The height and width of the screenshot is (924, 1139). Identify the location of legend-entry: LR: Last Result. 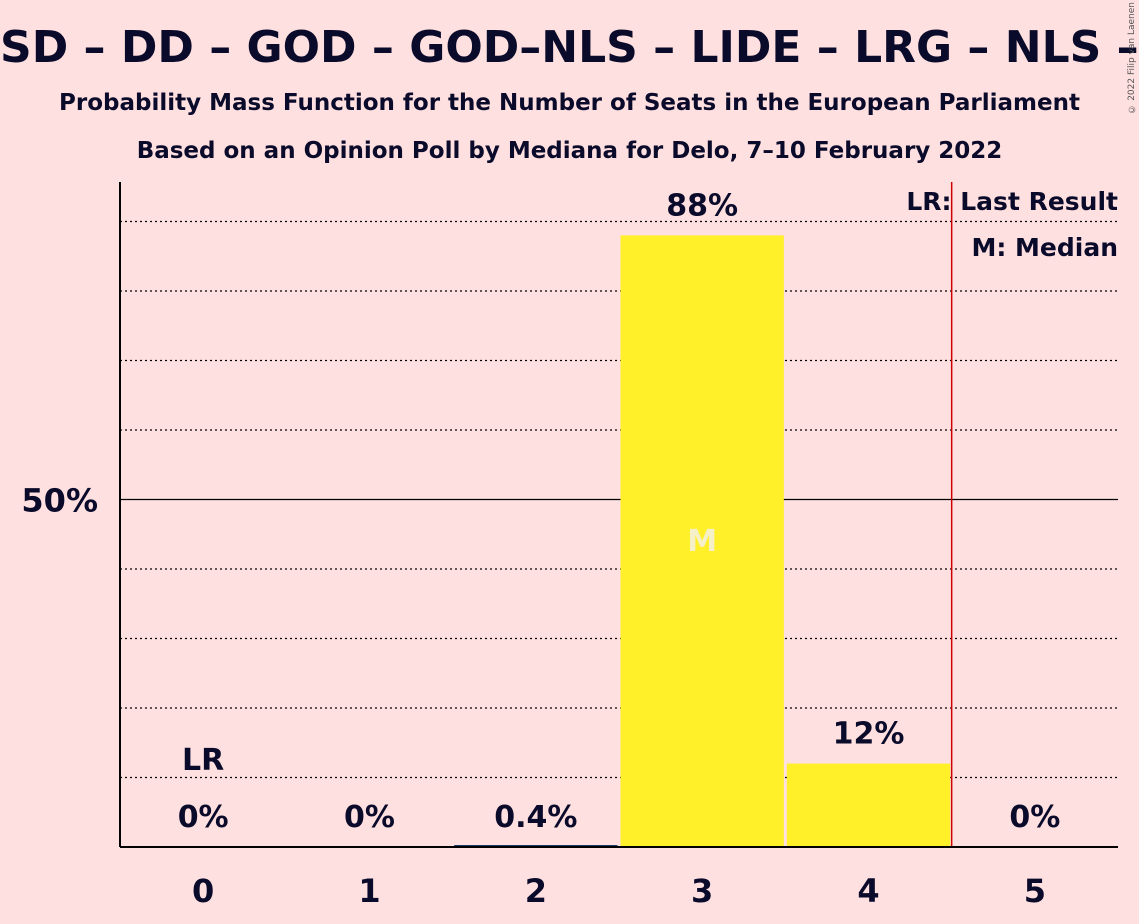
(1012, 201).